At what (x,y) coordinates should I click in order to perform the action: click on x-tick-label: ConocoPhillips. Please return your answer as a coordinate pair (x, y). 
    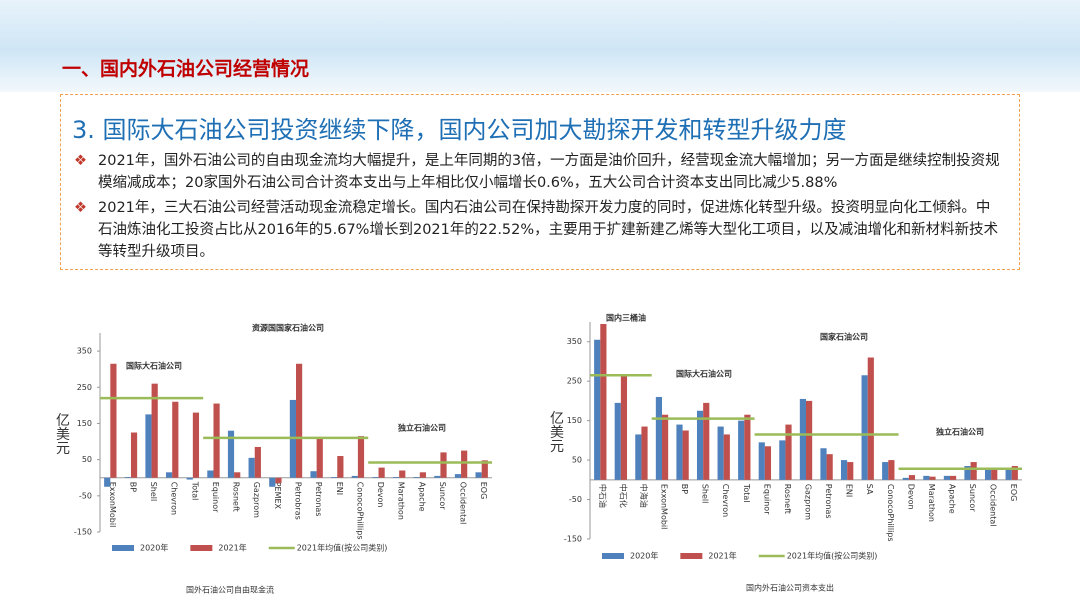
    Looking at the image, I should click on (359, 511).